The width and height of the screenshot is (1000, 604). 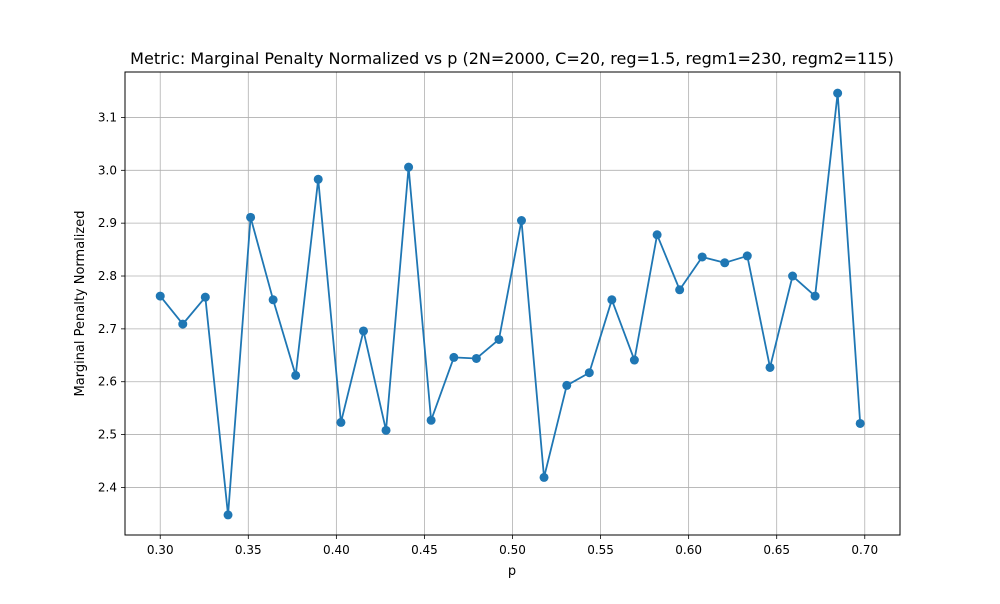 What do you see at coordinates (107, 435) in the screenshot?
I see `y-tick-label: 2.5` at bounding box center [107, 435].